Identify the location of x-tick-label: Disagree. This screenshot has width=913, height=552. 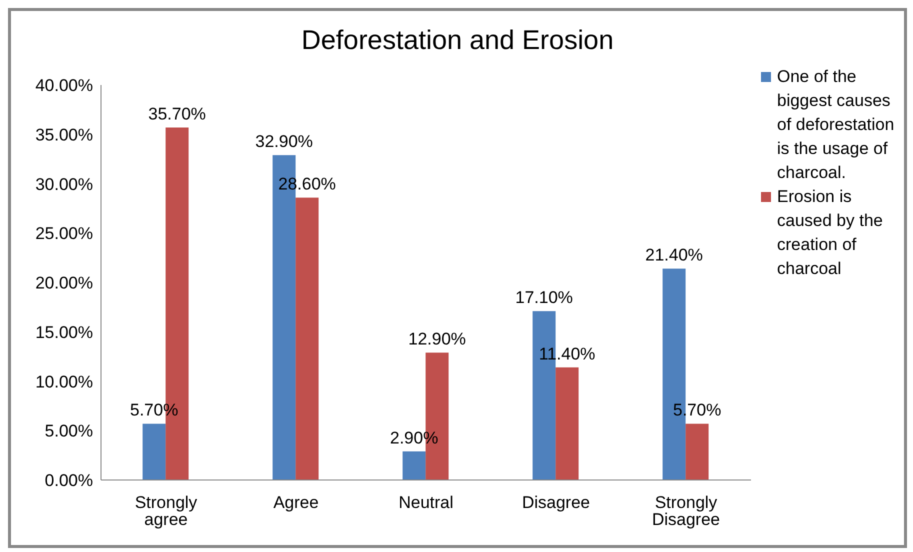
(556, 502).